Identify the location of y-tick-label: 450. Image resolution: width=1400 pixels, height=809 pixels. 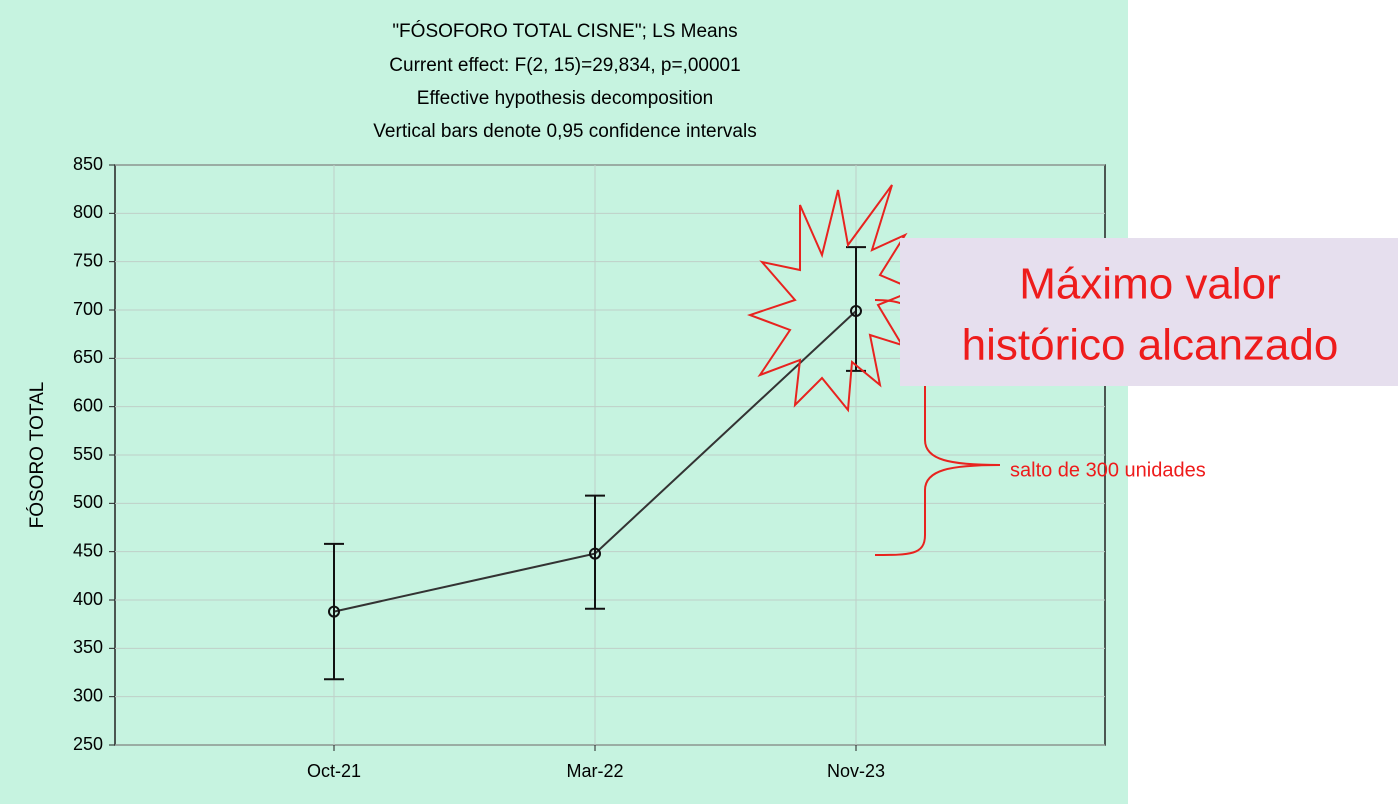
(88, 550).